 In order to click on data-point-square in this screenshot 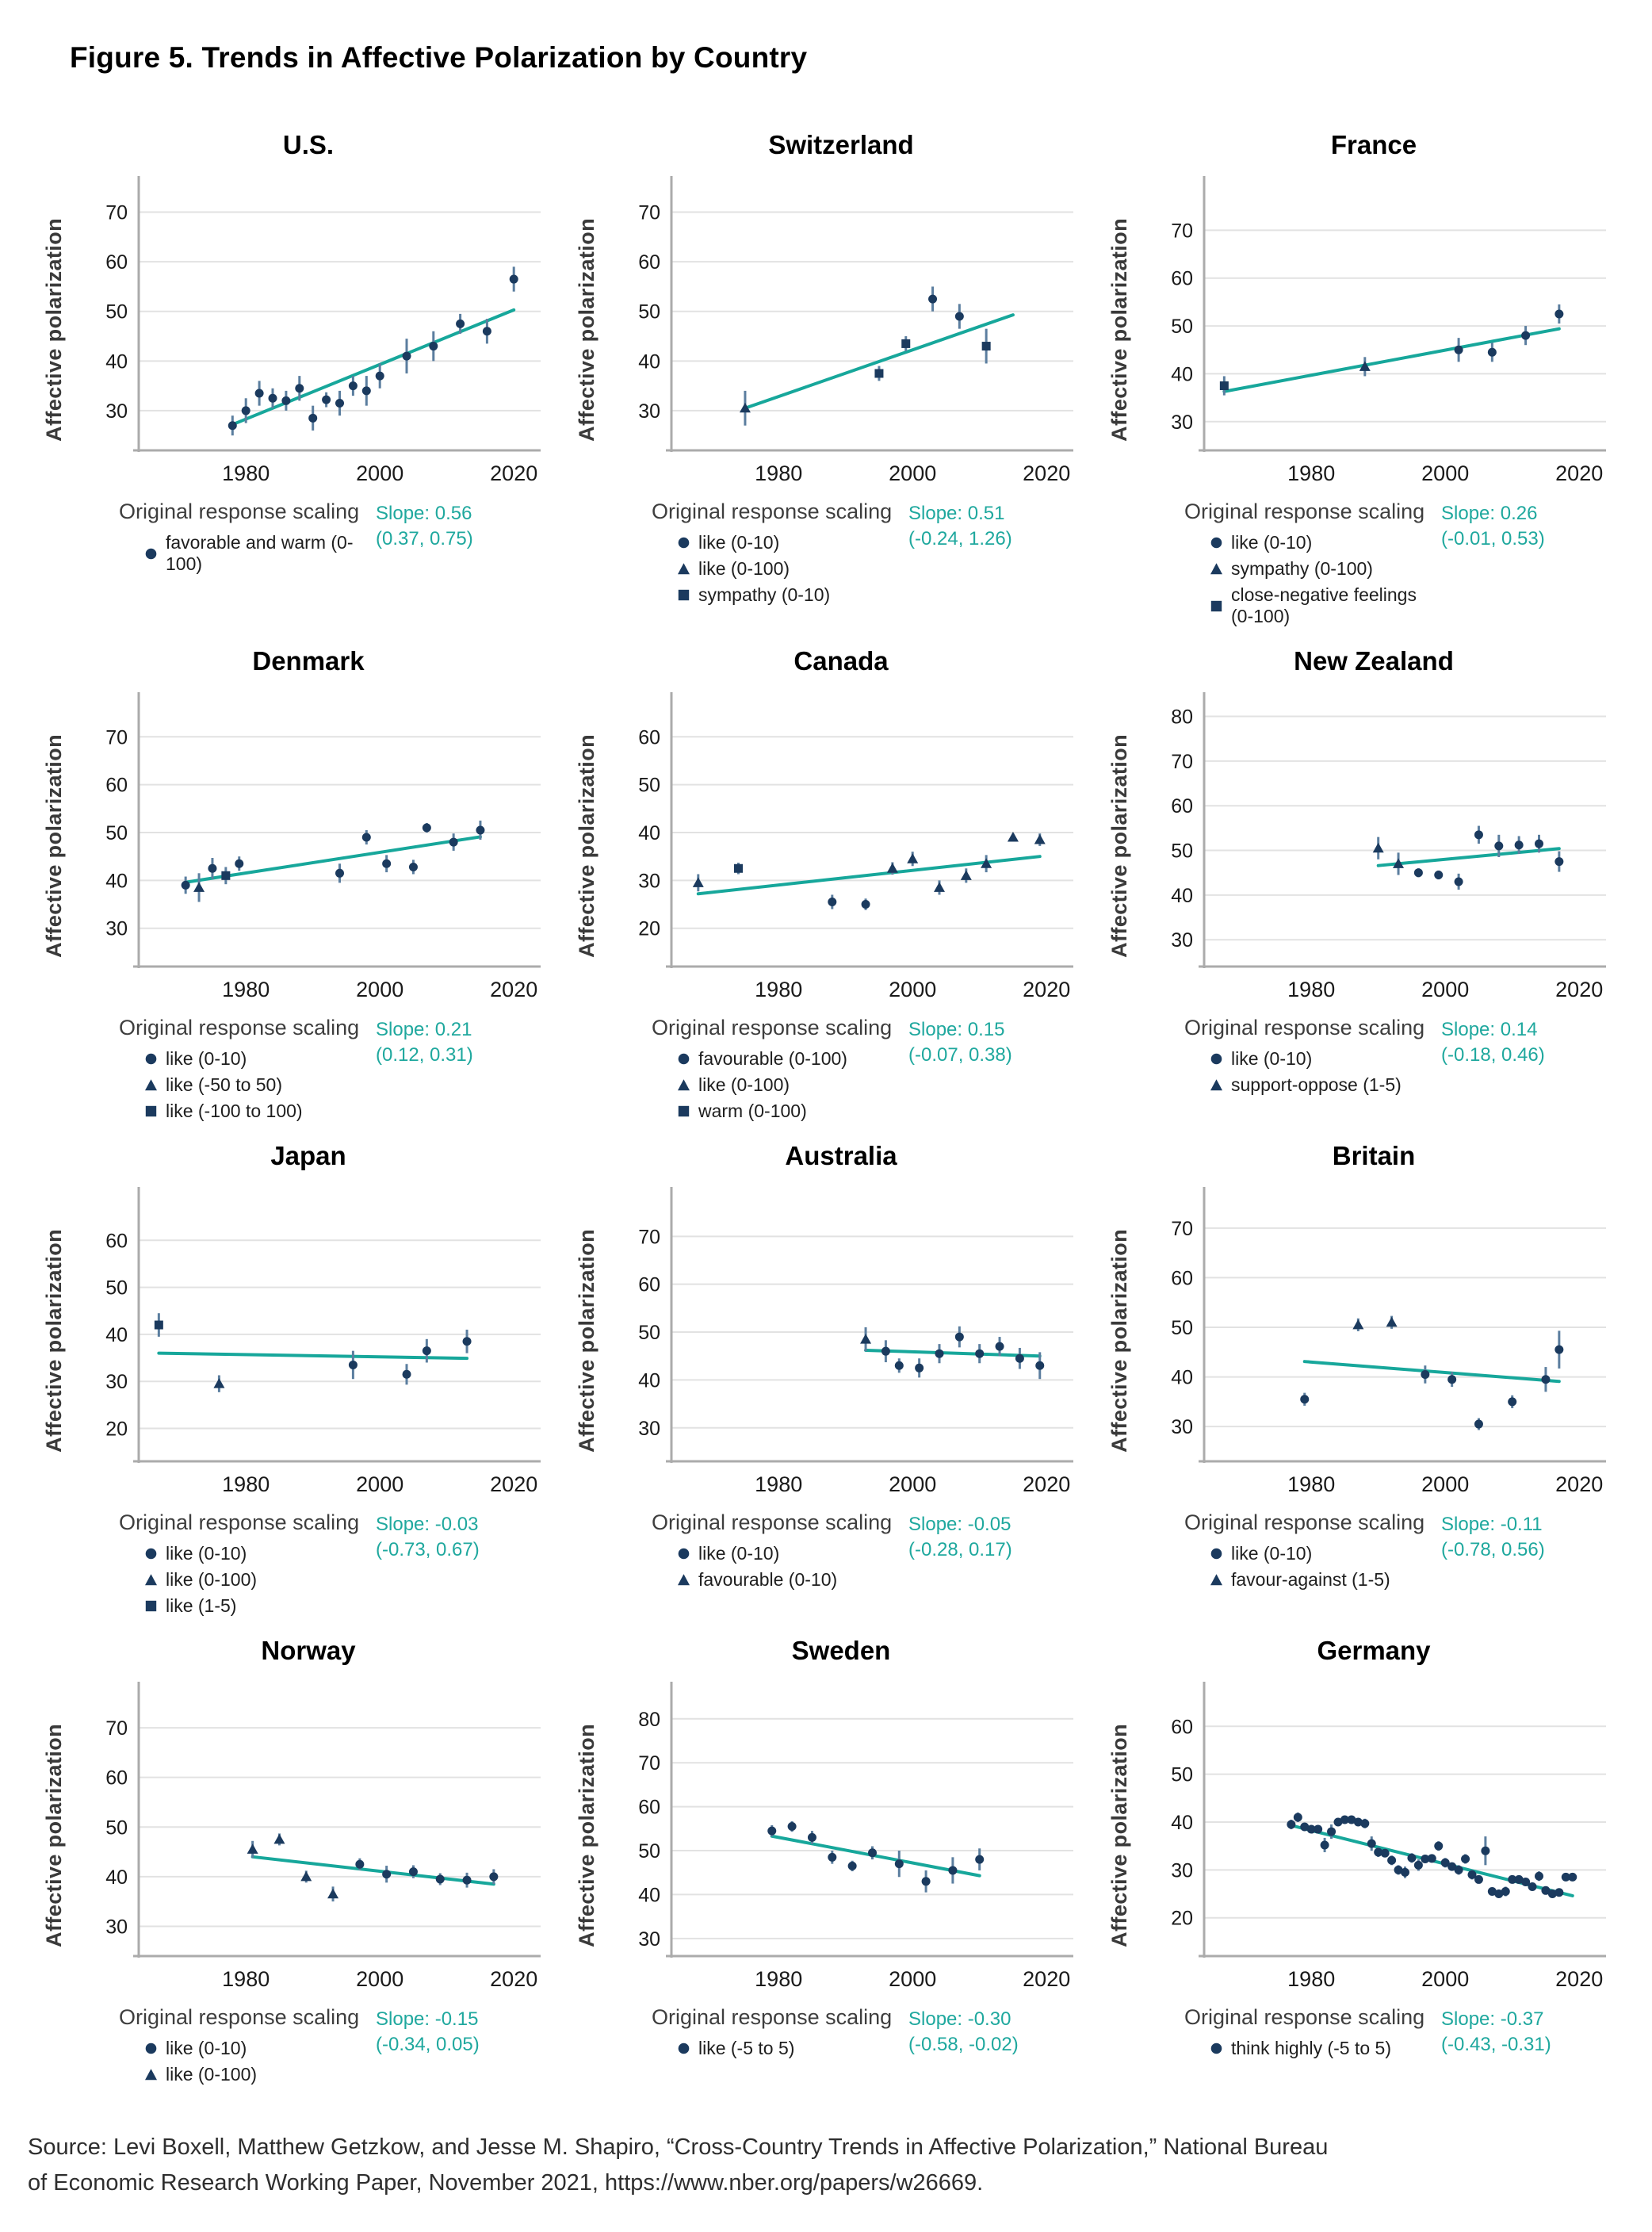, I will do `click(879, 373)`.